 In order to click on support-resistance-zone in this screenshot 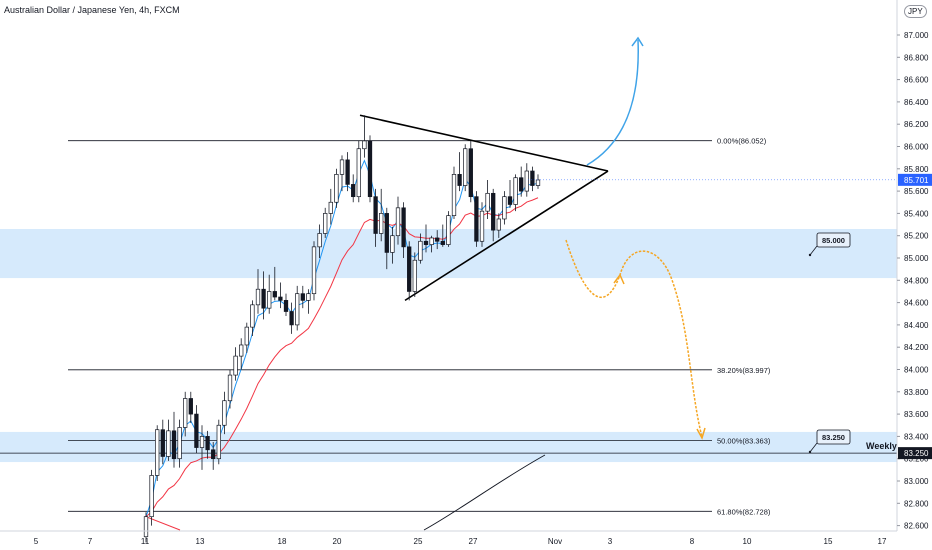, I will do `click(448, 447)`.